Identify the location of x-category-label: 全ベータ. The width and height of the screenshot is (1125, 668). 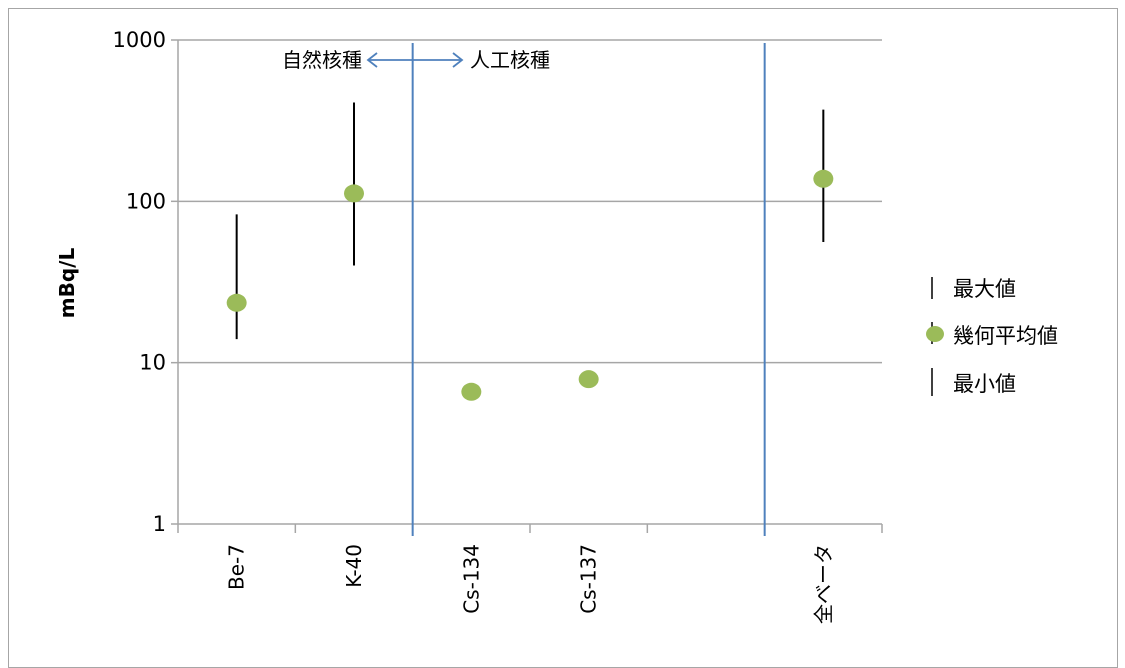
(823, 584).